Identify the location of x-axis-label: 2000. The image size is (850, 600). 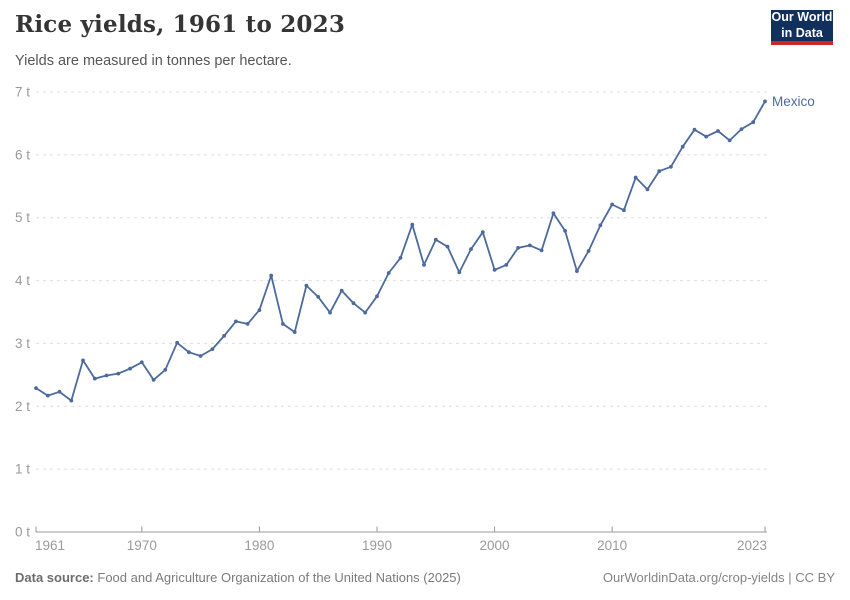
(495, 545).